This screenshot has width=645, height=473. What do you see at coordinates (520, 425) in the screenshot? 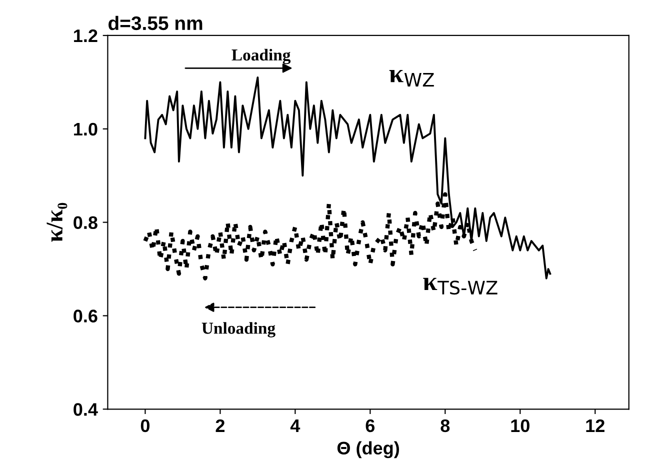
I see `x-tick-label: 10` at bounding box center [520, 425].